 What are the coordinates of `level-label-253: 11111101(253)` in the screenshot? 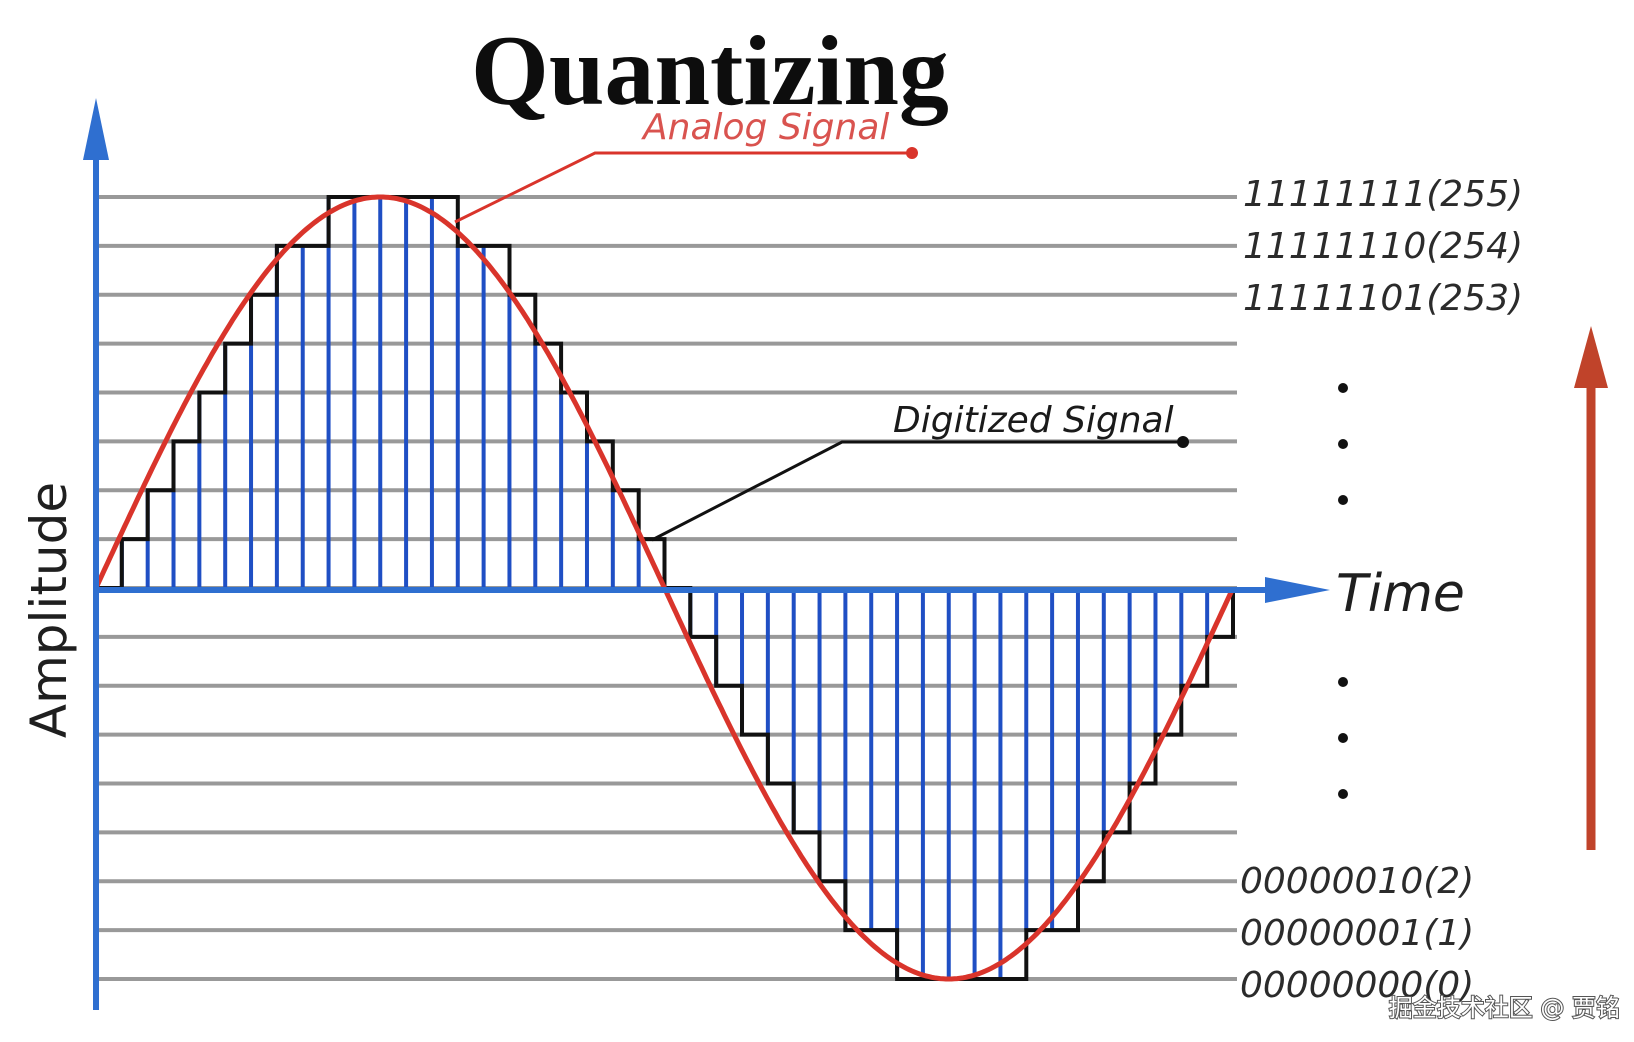 It's located at (1383, 298).